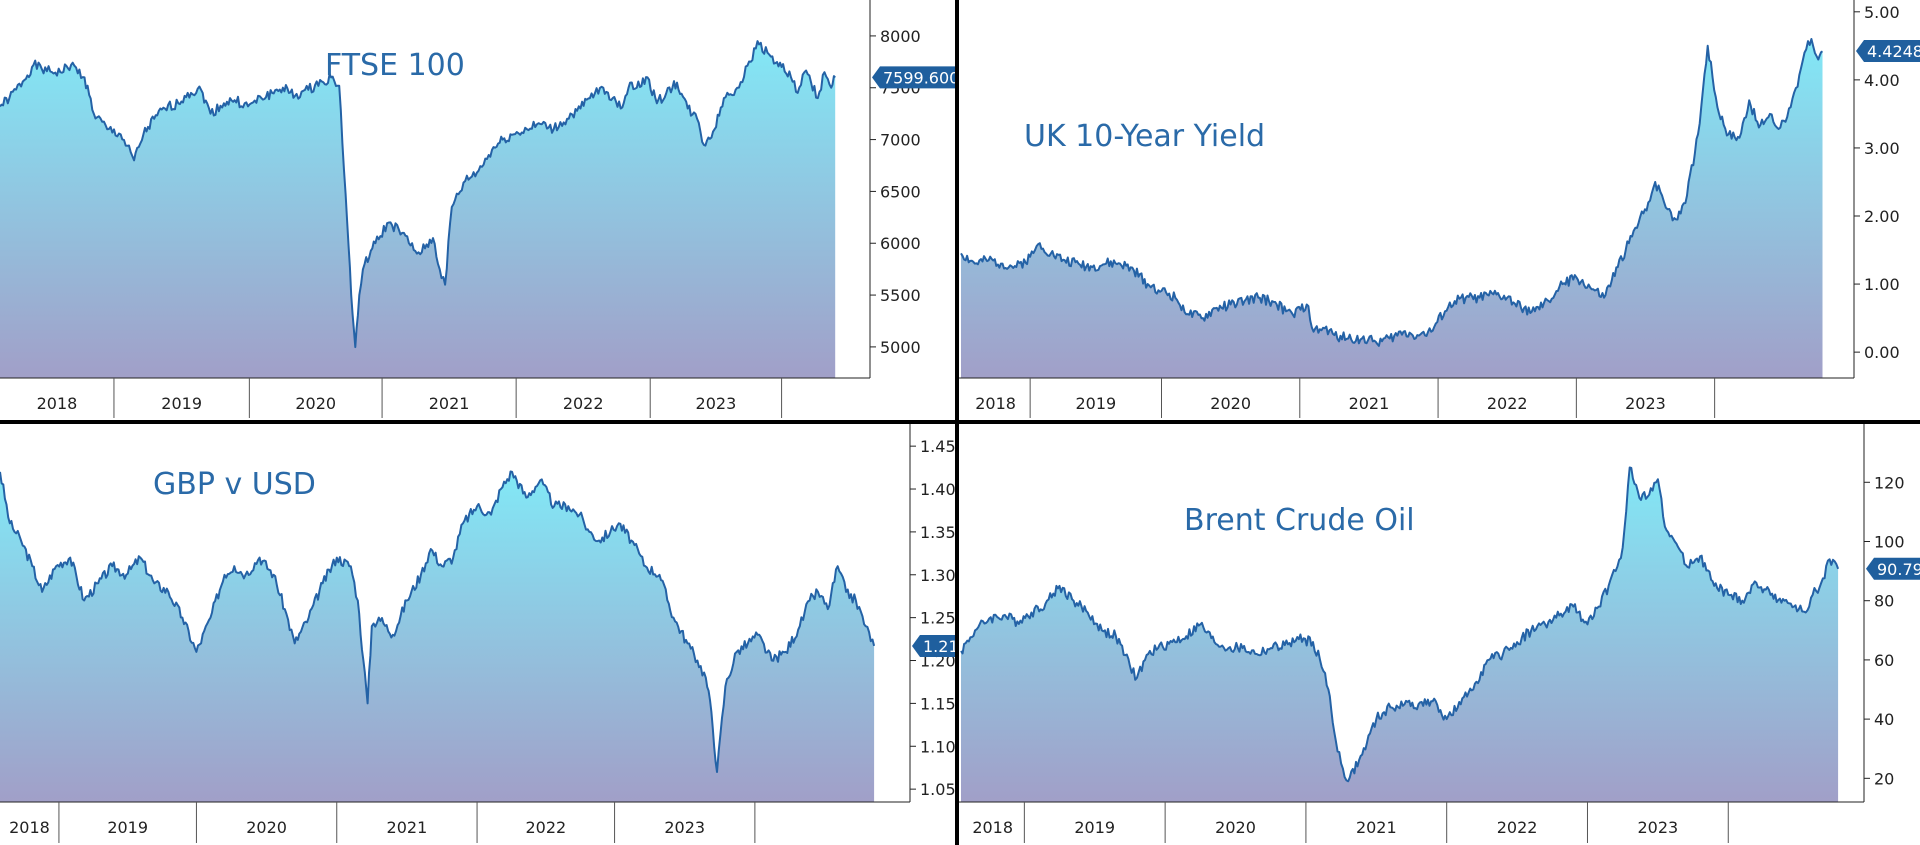  I want to click on y-tick-label: 1.30, so click(937, 575).